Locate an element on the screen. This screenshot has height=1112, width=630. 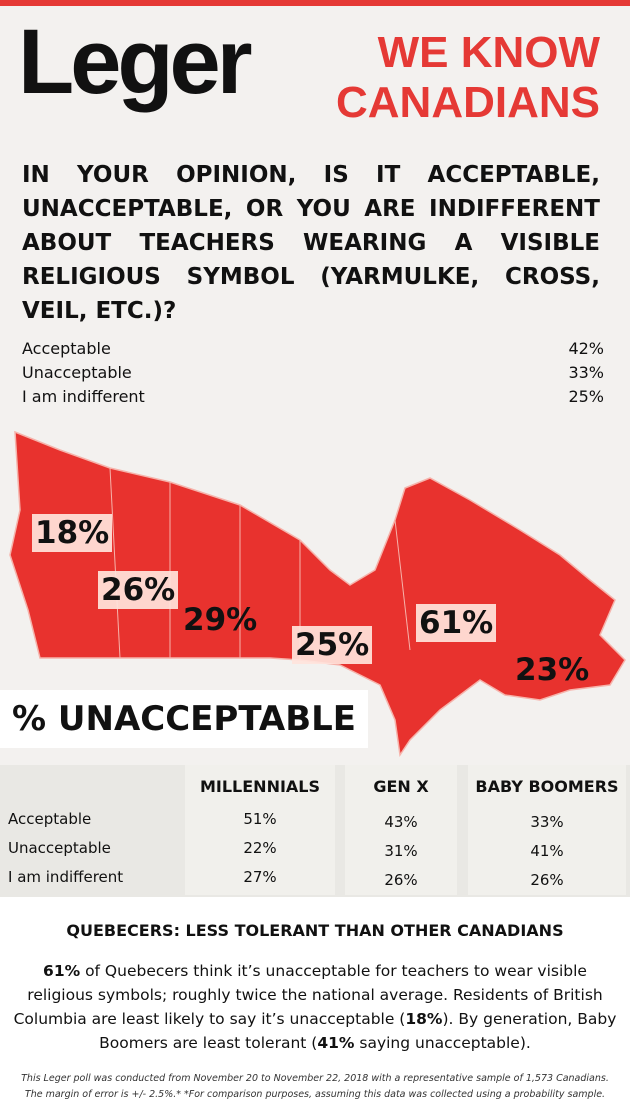
paragraph-part: 41% is located at coordinates (336, 1043).